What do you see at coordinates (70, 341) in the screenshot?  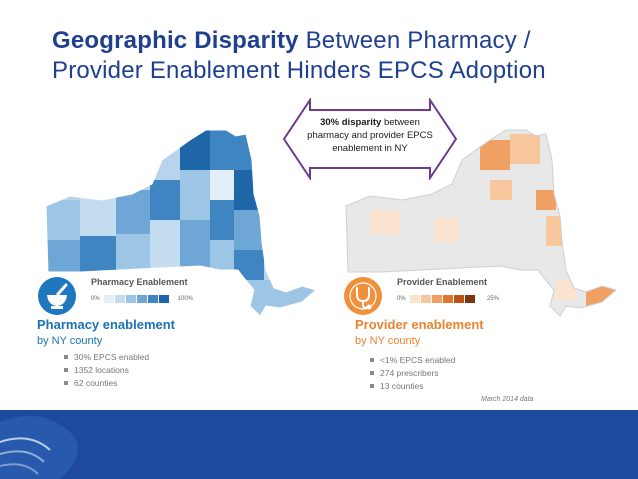 I see `pharmacy-subheading: by NY county` at bounding box center [70, 341].